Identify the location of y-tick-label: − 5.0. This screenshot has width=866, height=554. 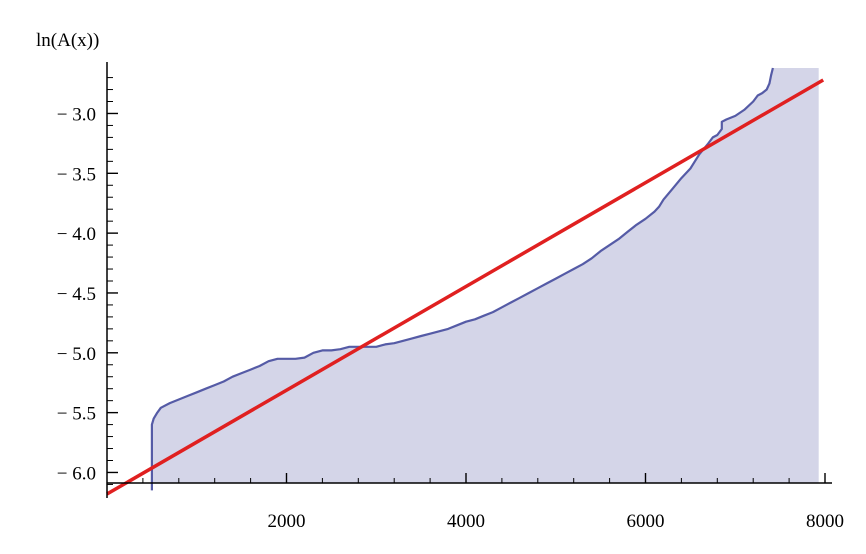
(76, 354).